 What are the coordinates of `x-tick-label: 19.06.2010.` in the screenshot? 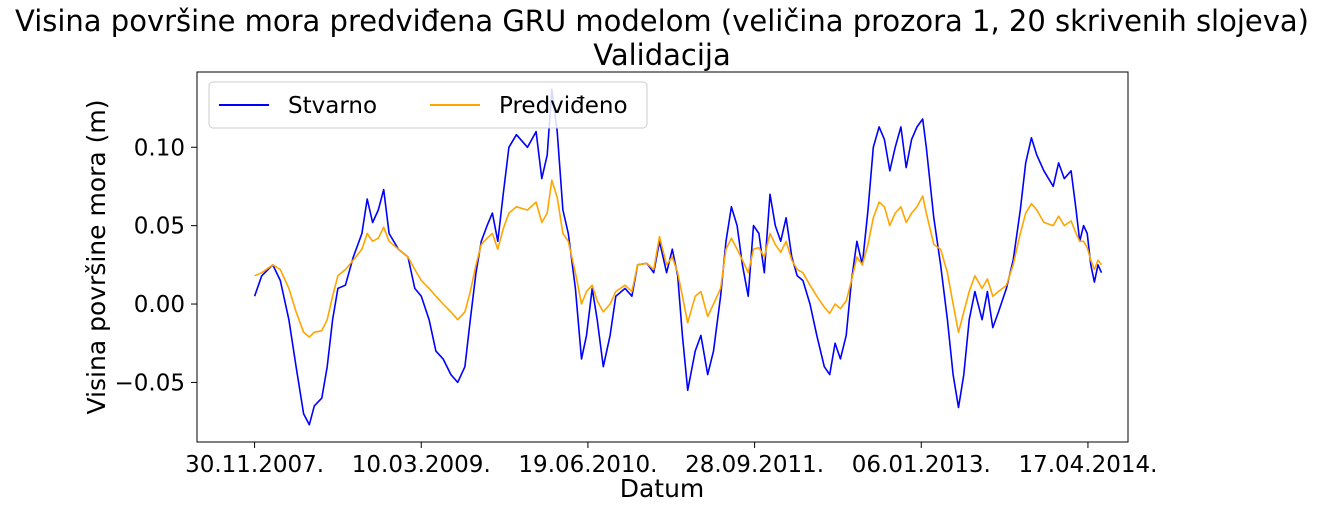 It's located at (587, 465).